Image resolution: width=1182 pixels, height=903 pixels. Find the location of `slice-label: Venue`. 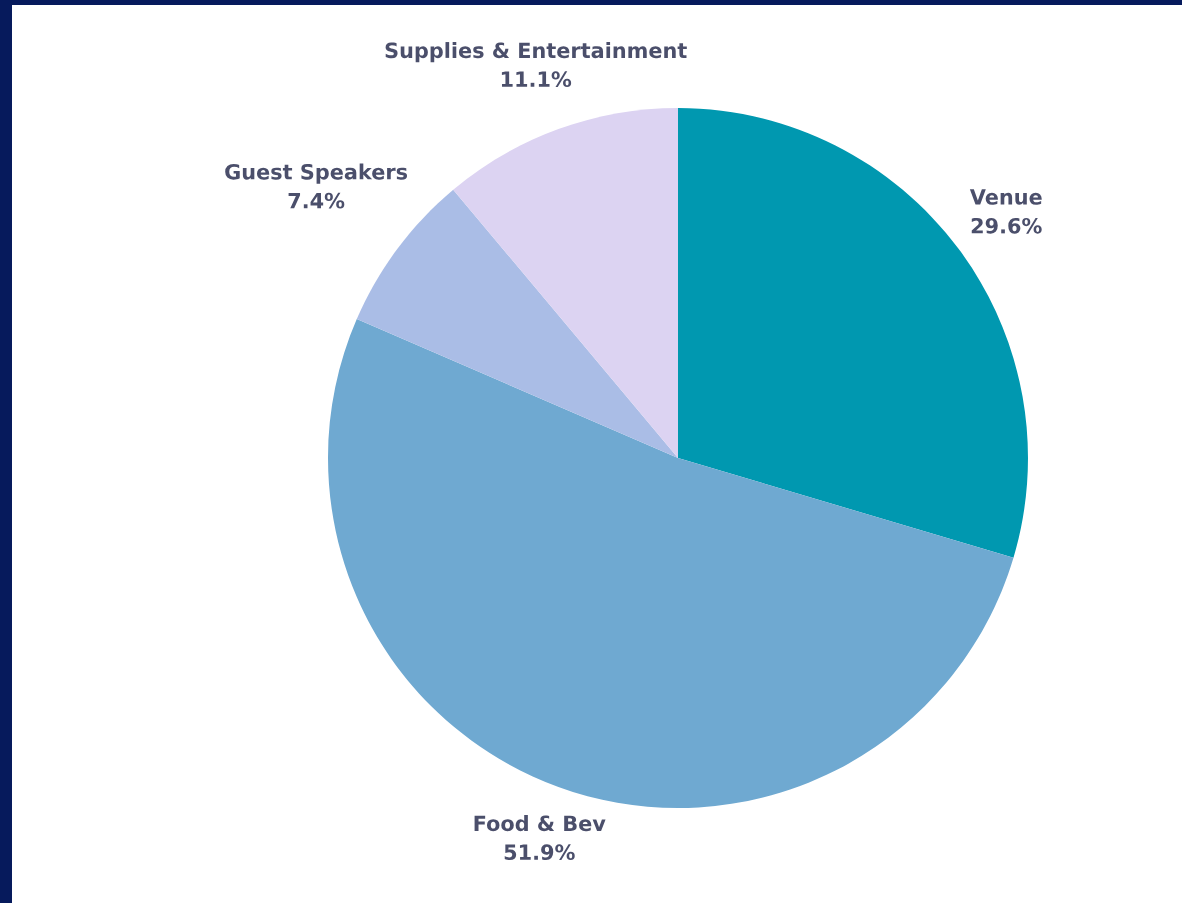

slice-label: Venue is located at coordinates (1005, 197).